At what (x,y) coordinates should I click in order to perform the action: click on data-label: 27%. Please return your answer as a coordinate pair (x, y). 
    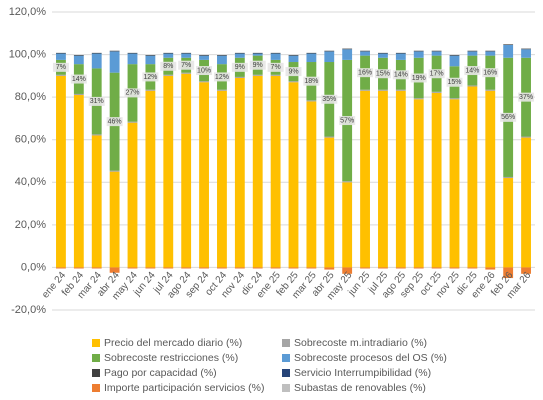
    Looking at the image, I should click on (132, 93).